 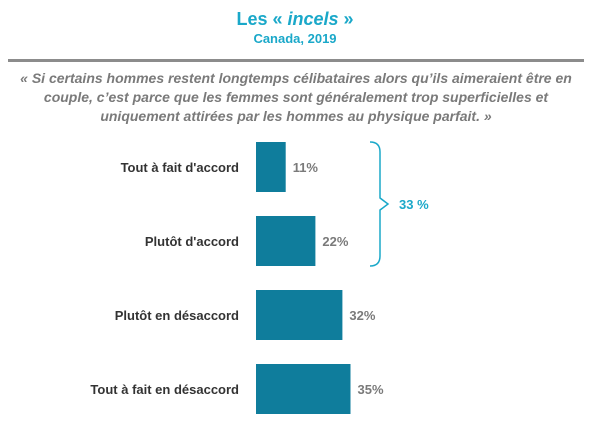 I want to click on title-block: Les « incels » Canada, 2019, so click(x=295, y=27).